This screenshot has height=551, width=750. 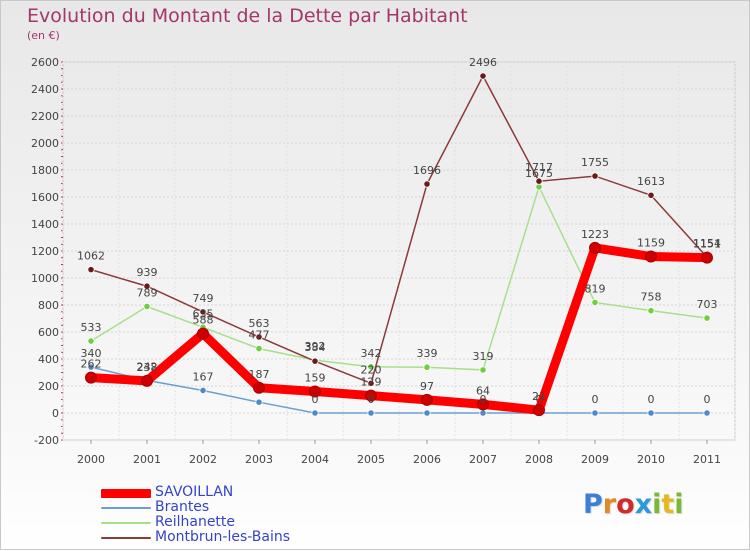 What do you see at coordinates (45, 62) in the screenshot?
I see `y-tick-label: 2600` at bounding box center [45, 62].